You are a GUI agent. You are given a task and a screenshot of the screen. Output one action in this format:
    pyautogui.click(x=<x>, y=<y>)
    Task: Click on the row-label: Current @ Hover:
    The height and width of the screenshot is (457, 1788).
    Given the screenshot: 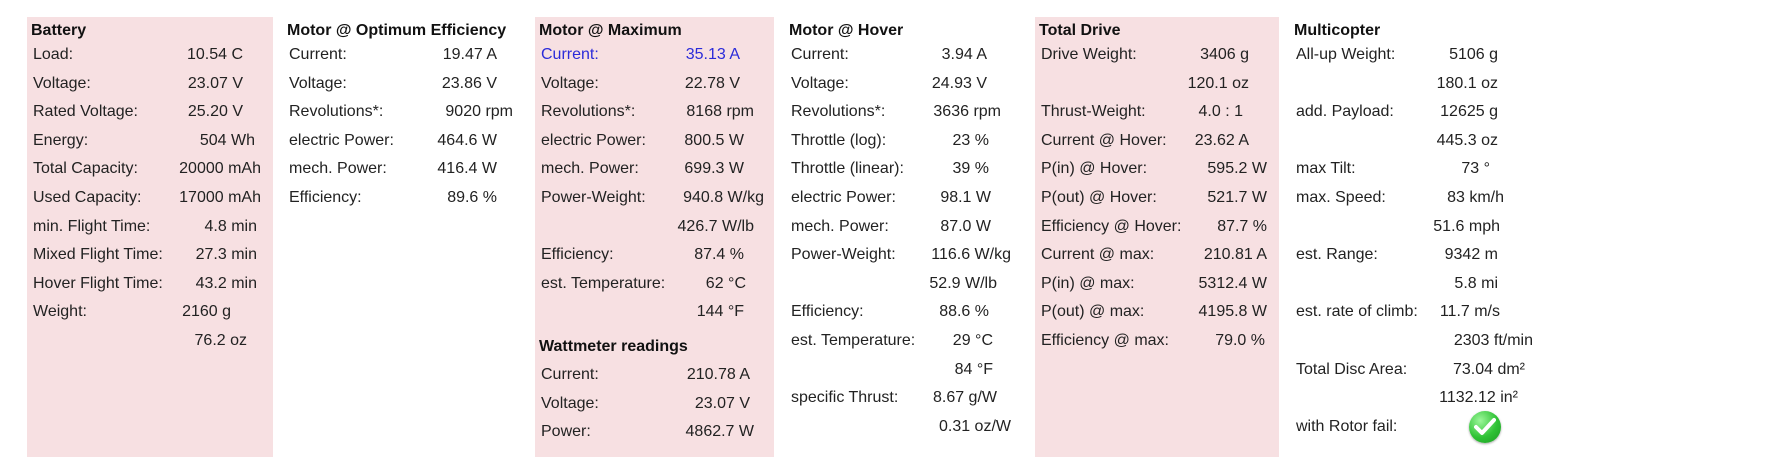 What is the action you would take?
    pyautogui.click(x=1104, y=140)
    